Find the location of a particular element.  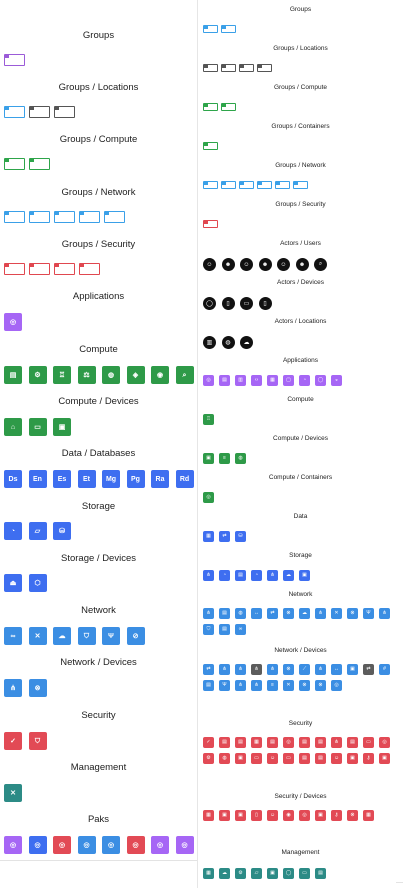

actor-shape: ☺ is located at coordinates (246, 264).